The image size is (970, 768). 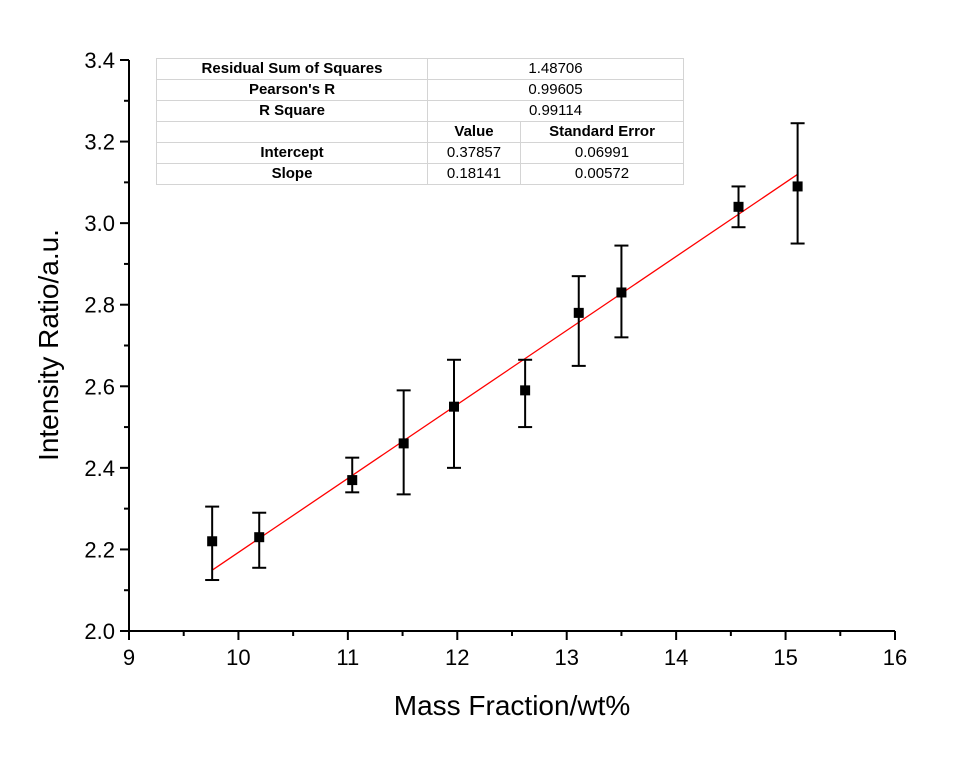 What do you see at coordinates (99, 60) in the screenshot?
I see `y-tick-label: 3.4` at bounding box center [99, 60].